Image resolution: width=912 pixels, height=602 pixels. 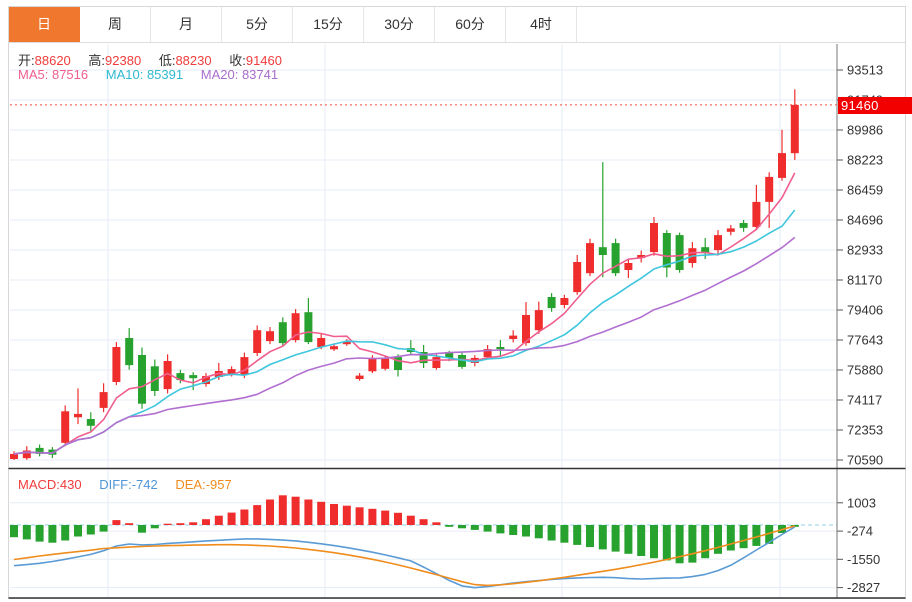 What do you see at coordinates (257, 24) in the screenshot?
I see `tab-5min: 5分` at bounding box center [257, 24].